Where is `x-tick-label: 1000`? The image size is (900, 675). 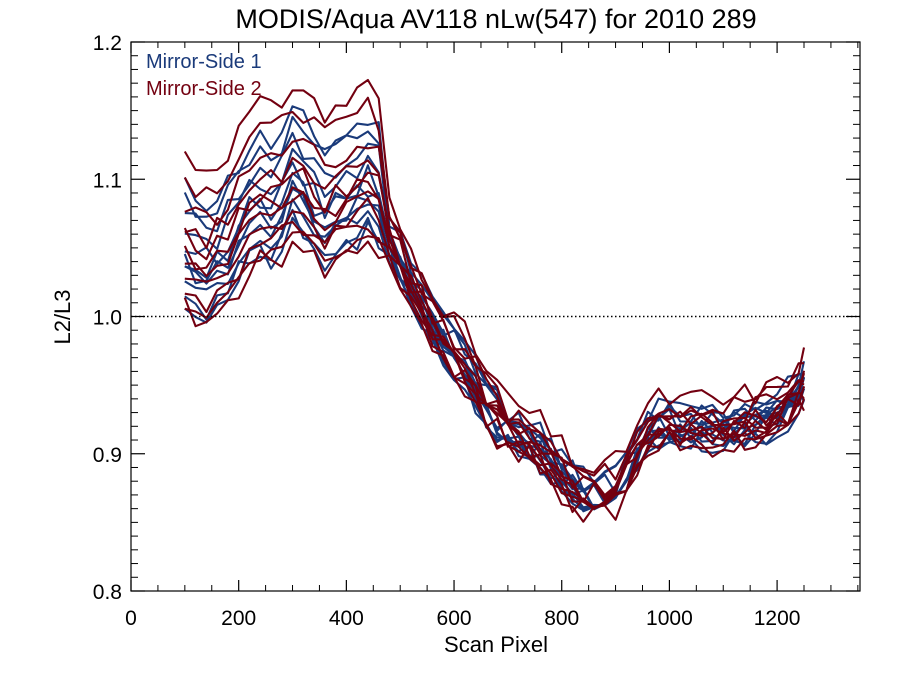 x-tick-label: 1000 is located at coordinates (669, 618).